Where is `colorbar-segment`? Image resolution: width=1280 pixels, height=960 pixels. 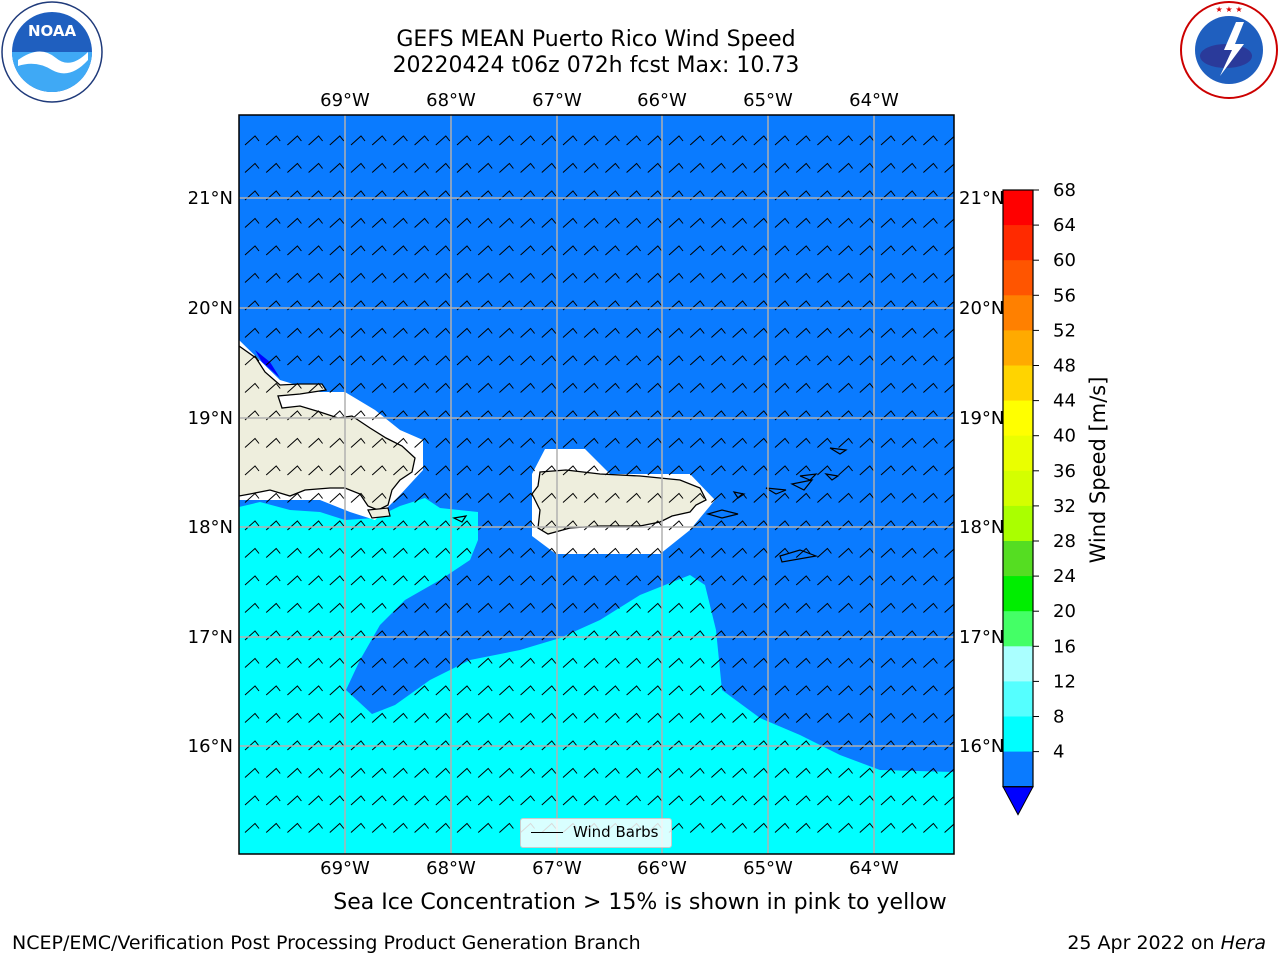
colorbar-segment is located at coordinates (1018, 629).